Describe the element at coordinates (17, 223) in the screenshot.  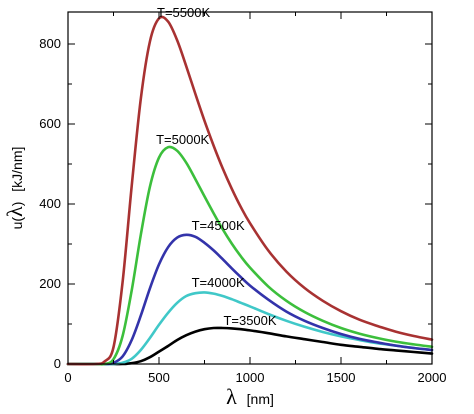
I see `y-axis-prefix: u(` at that location.